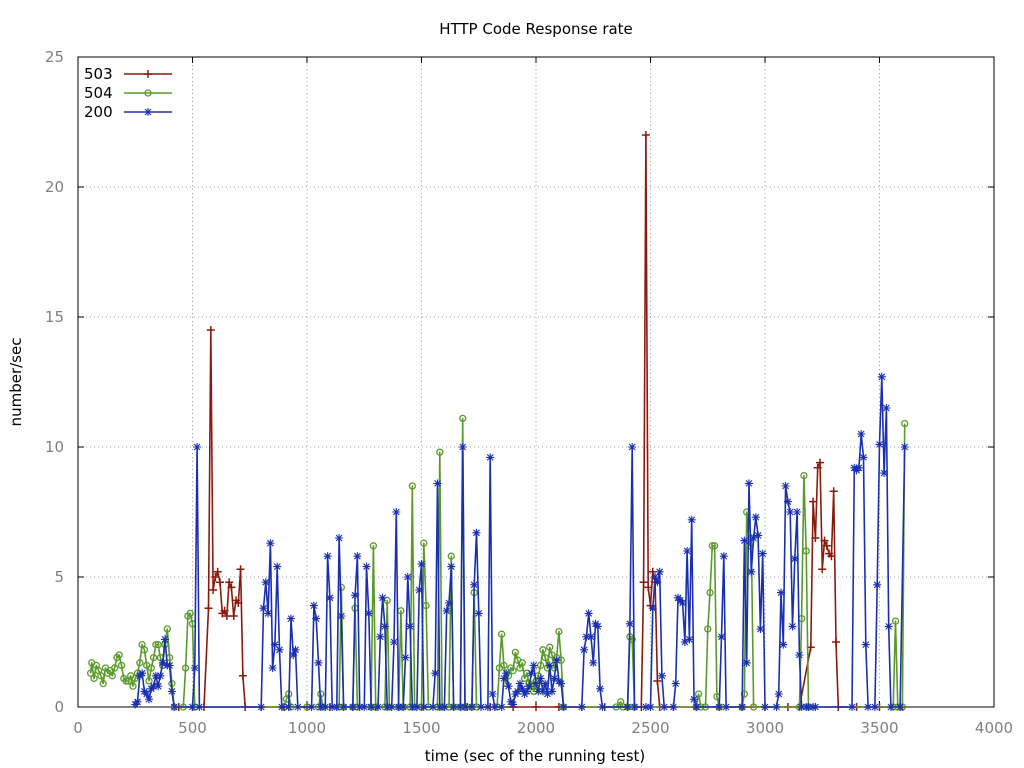 The height and width of the screenshot is (768, 1024). What do you see at coordinates (54, 317) in the screenshot?
I see `y-tick-label: 15` at bounding box center [54, 317].